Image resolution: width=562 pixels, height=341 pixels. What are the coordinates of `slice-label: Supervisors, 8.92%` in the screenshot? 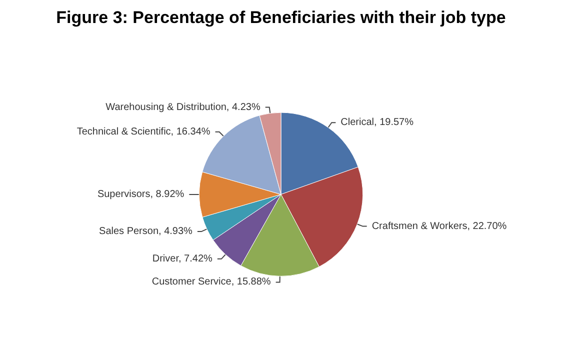 It's located at (140, 194).